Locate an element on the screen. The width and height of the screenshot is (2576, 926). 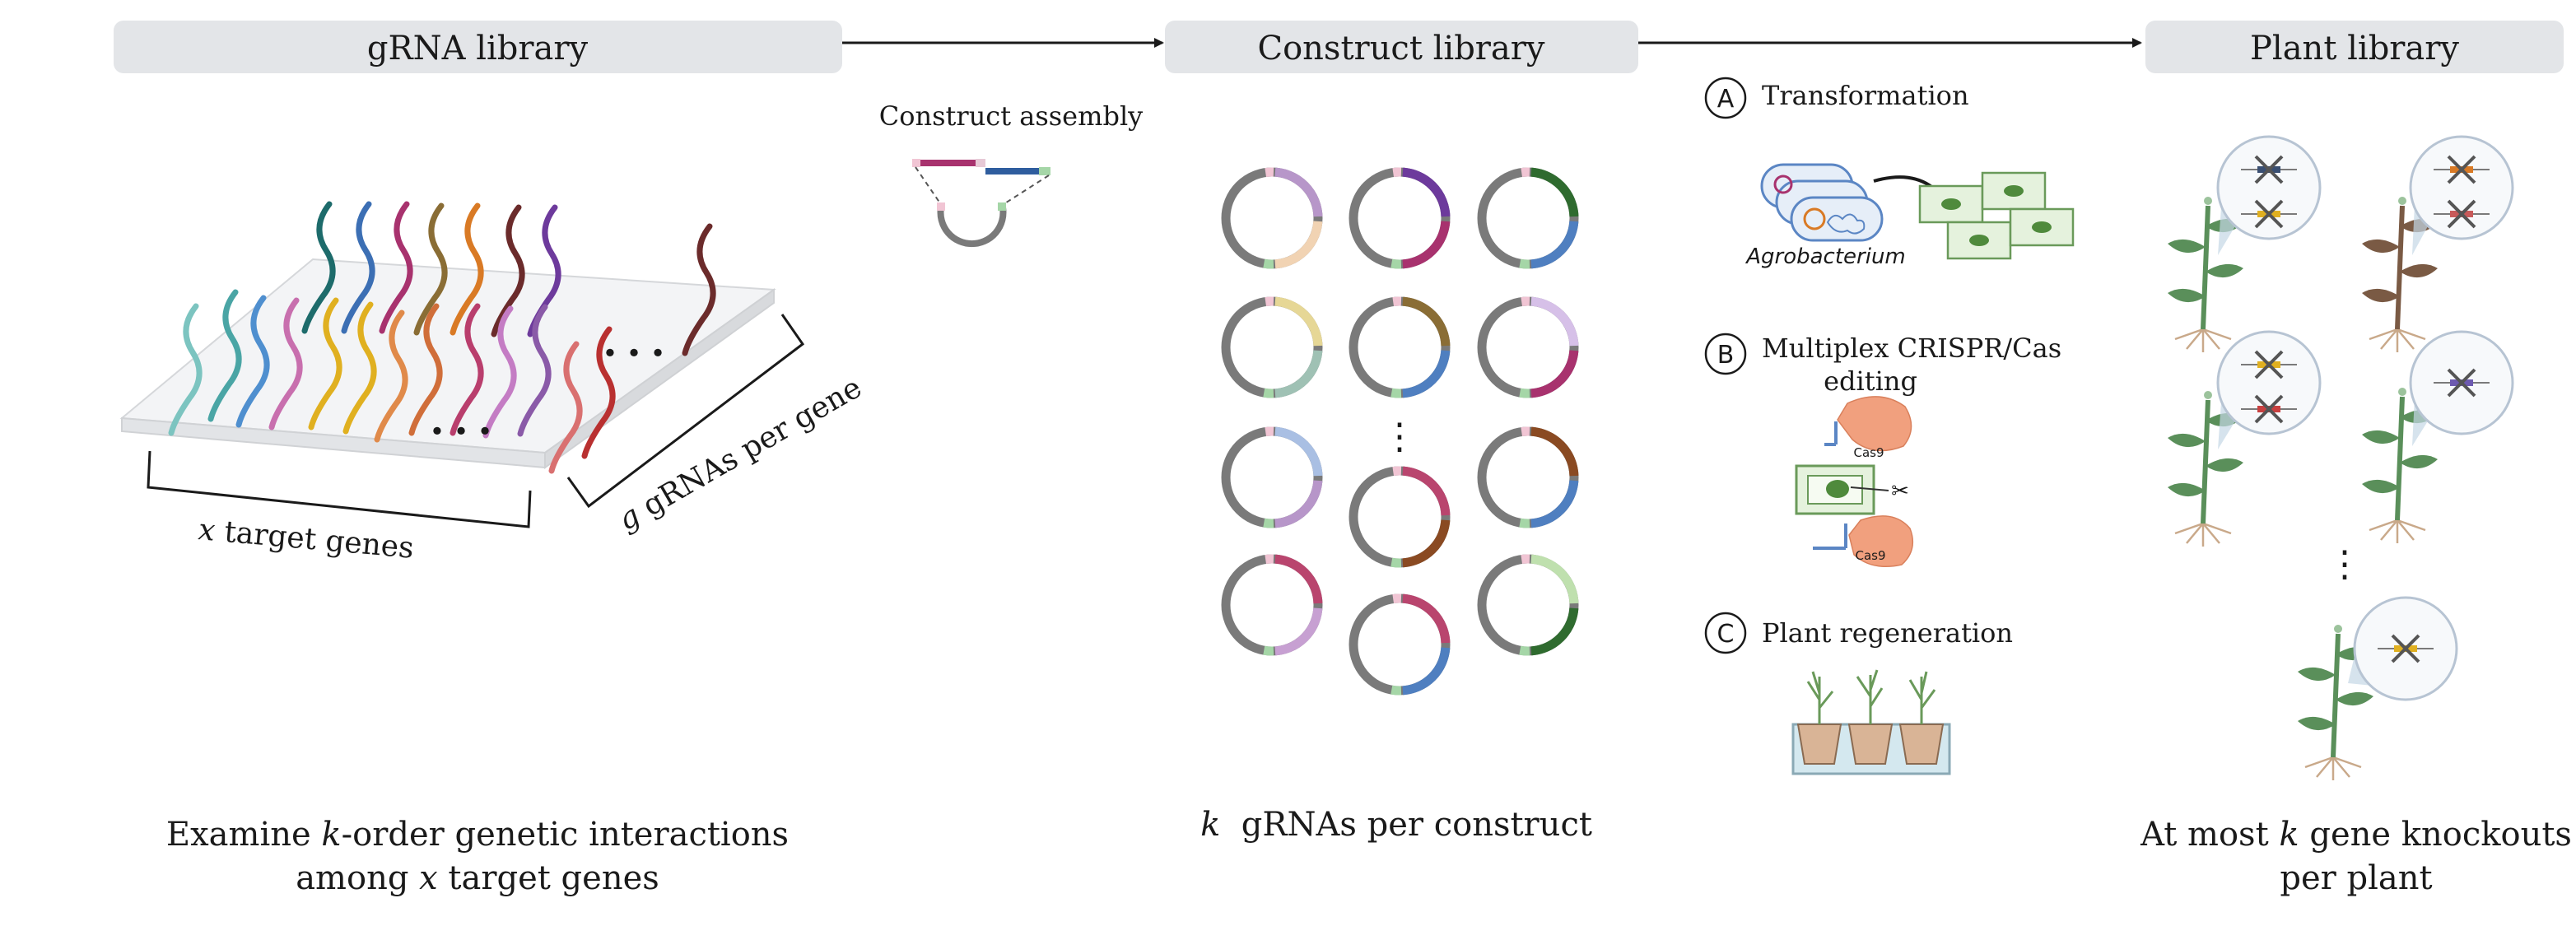
plasmid-grid is located at coordinates (1400, 431).